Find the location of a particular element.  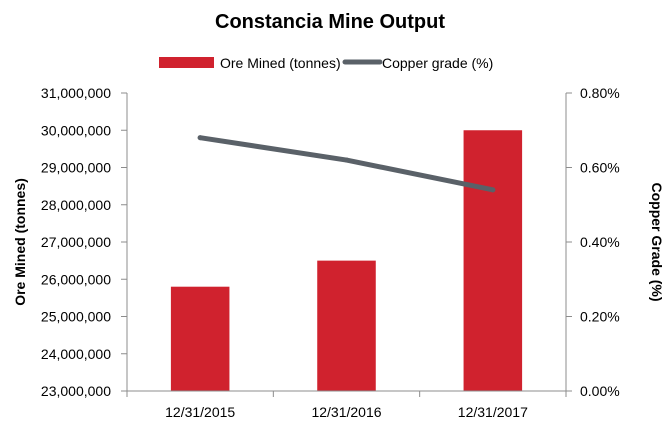

chart-title: Constancia Mine Output is located at coordinates (330, 22).